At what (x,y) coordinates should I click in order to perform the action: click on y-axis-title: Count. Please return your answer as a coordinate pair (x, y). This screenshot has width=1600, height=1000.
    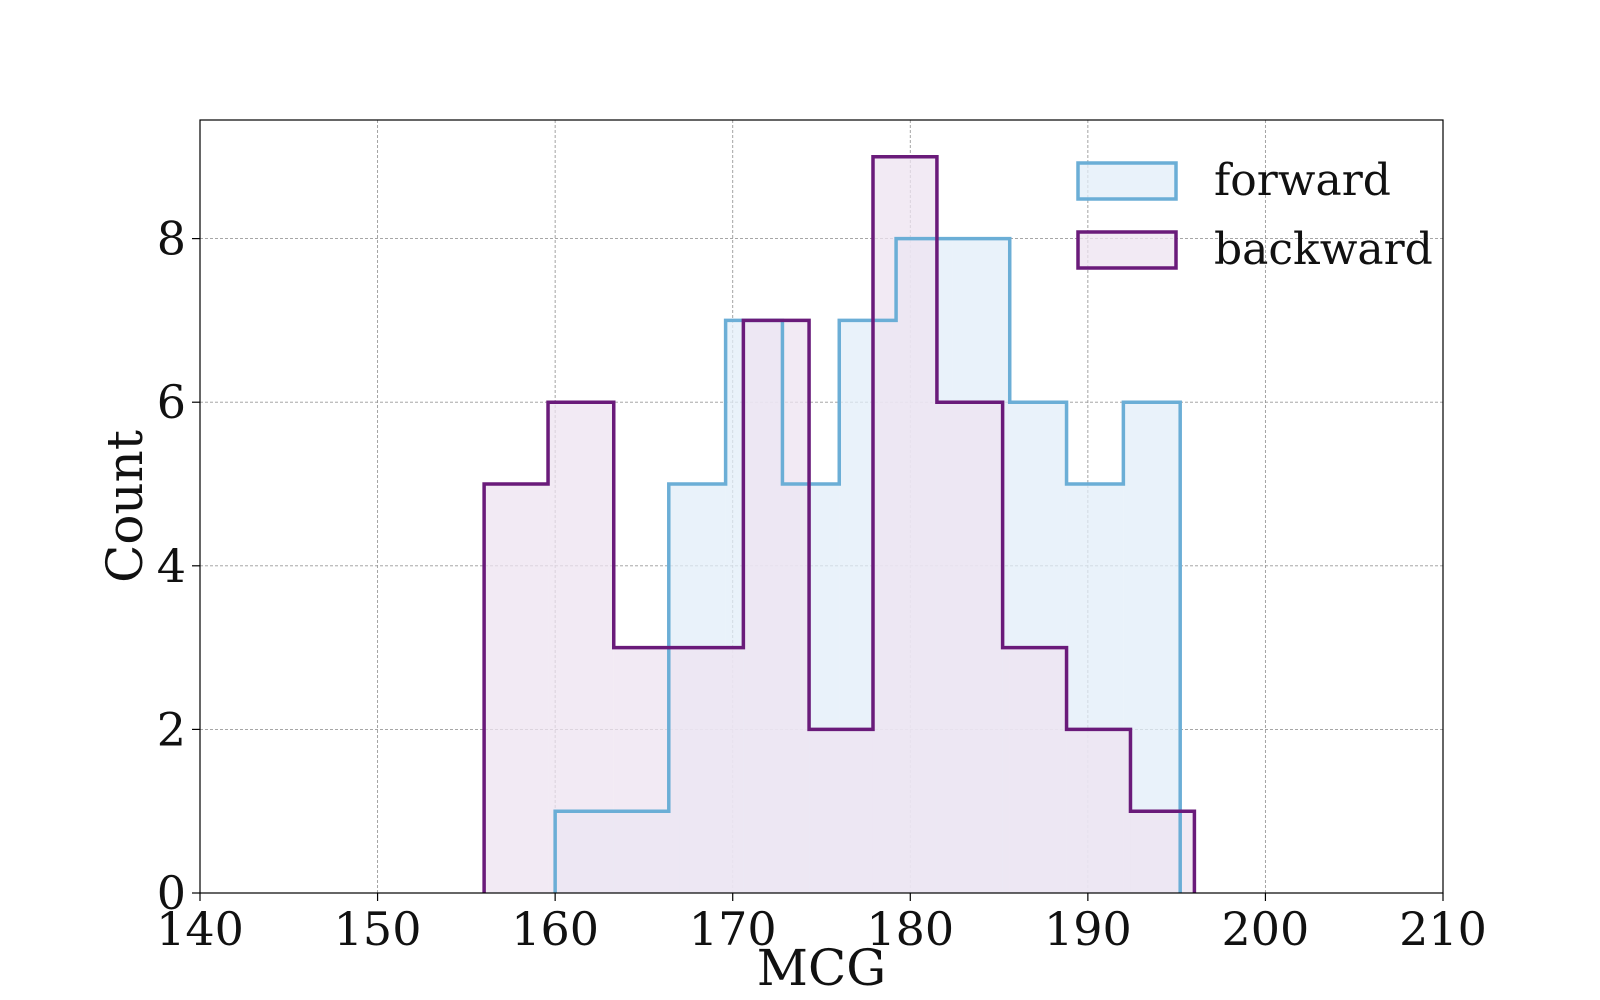
    Looking at the image, I should click on (125, 506).